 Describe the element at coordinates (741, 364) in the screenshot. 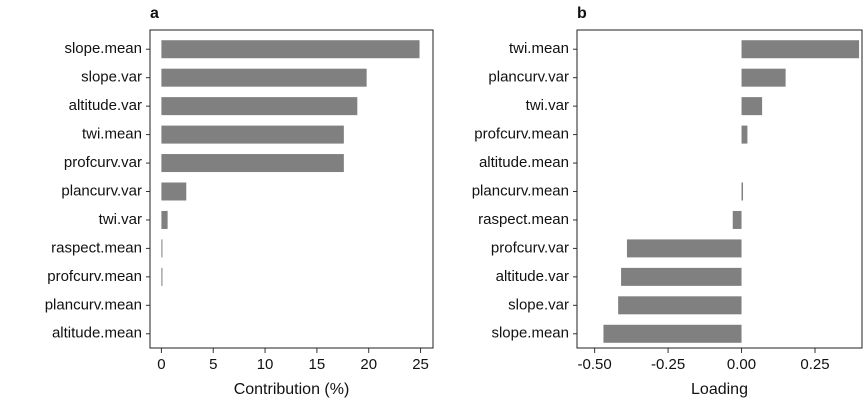

I see `x-tick-label: 0.00` at that location.